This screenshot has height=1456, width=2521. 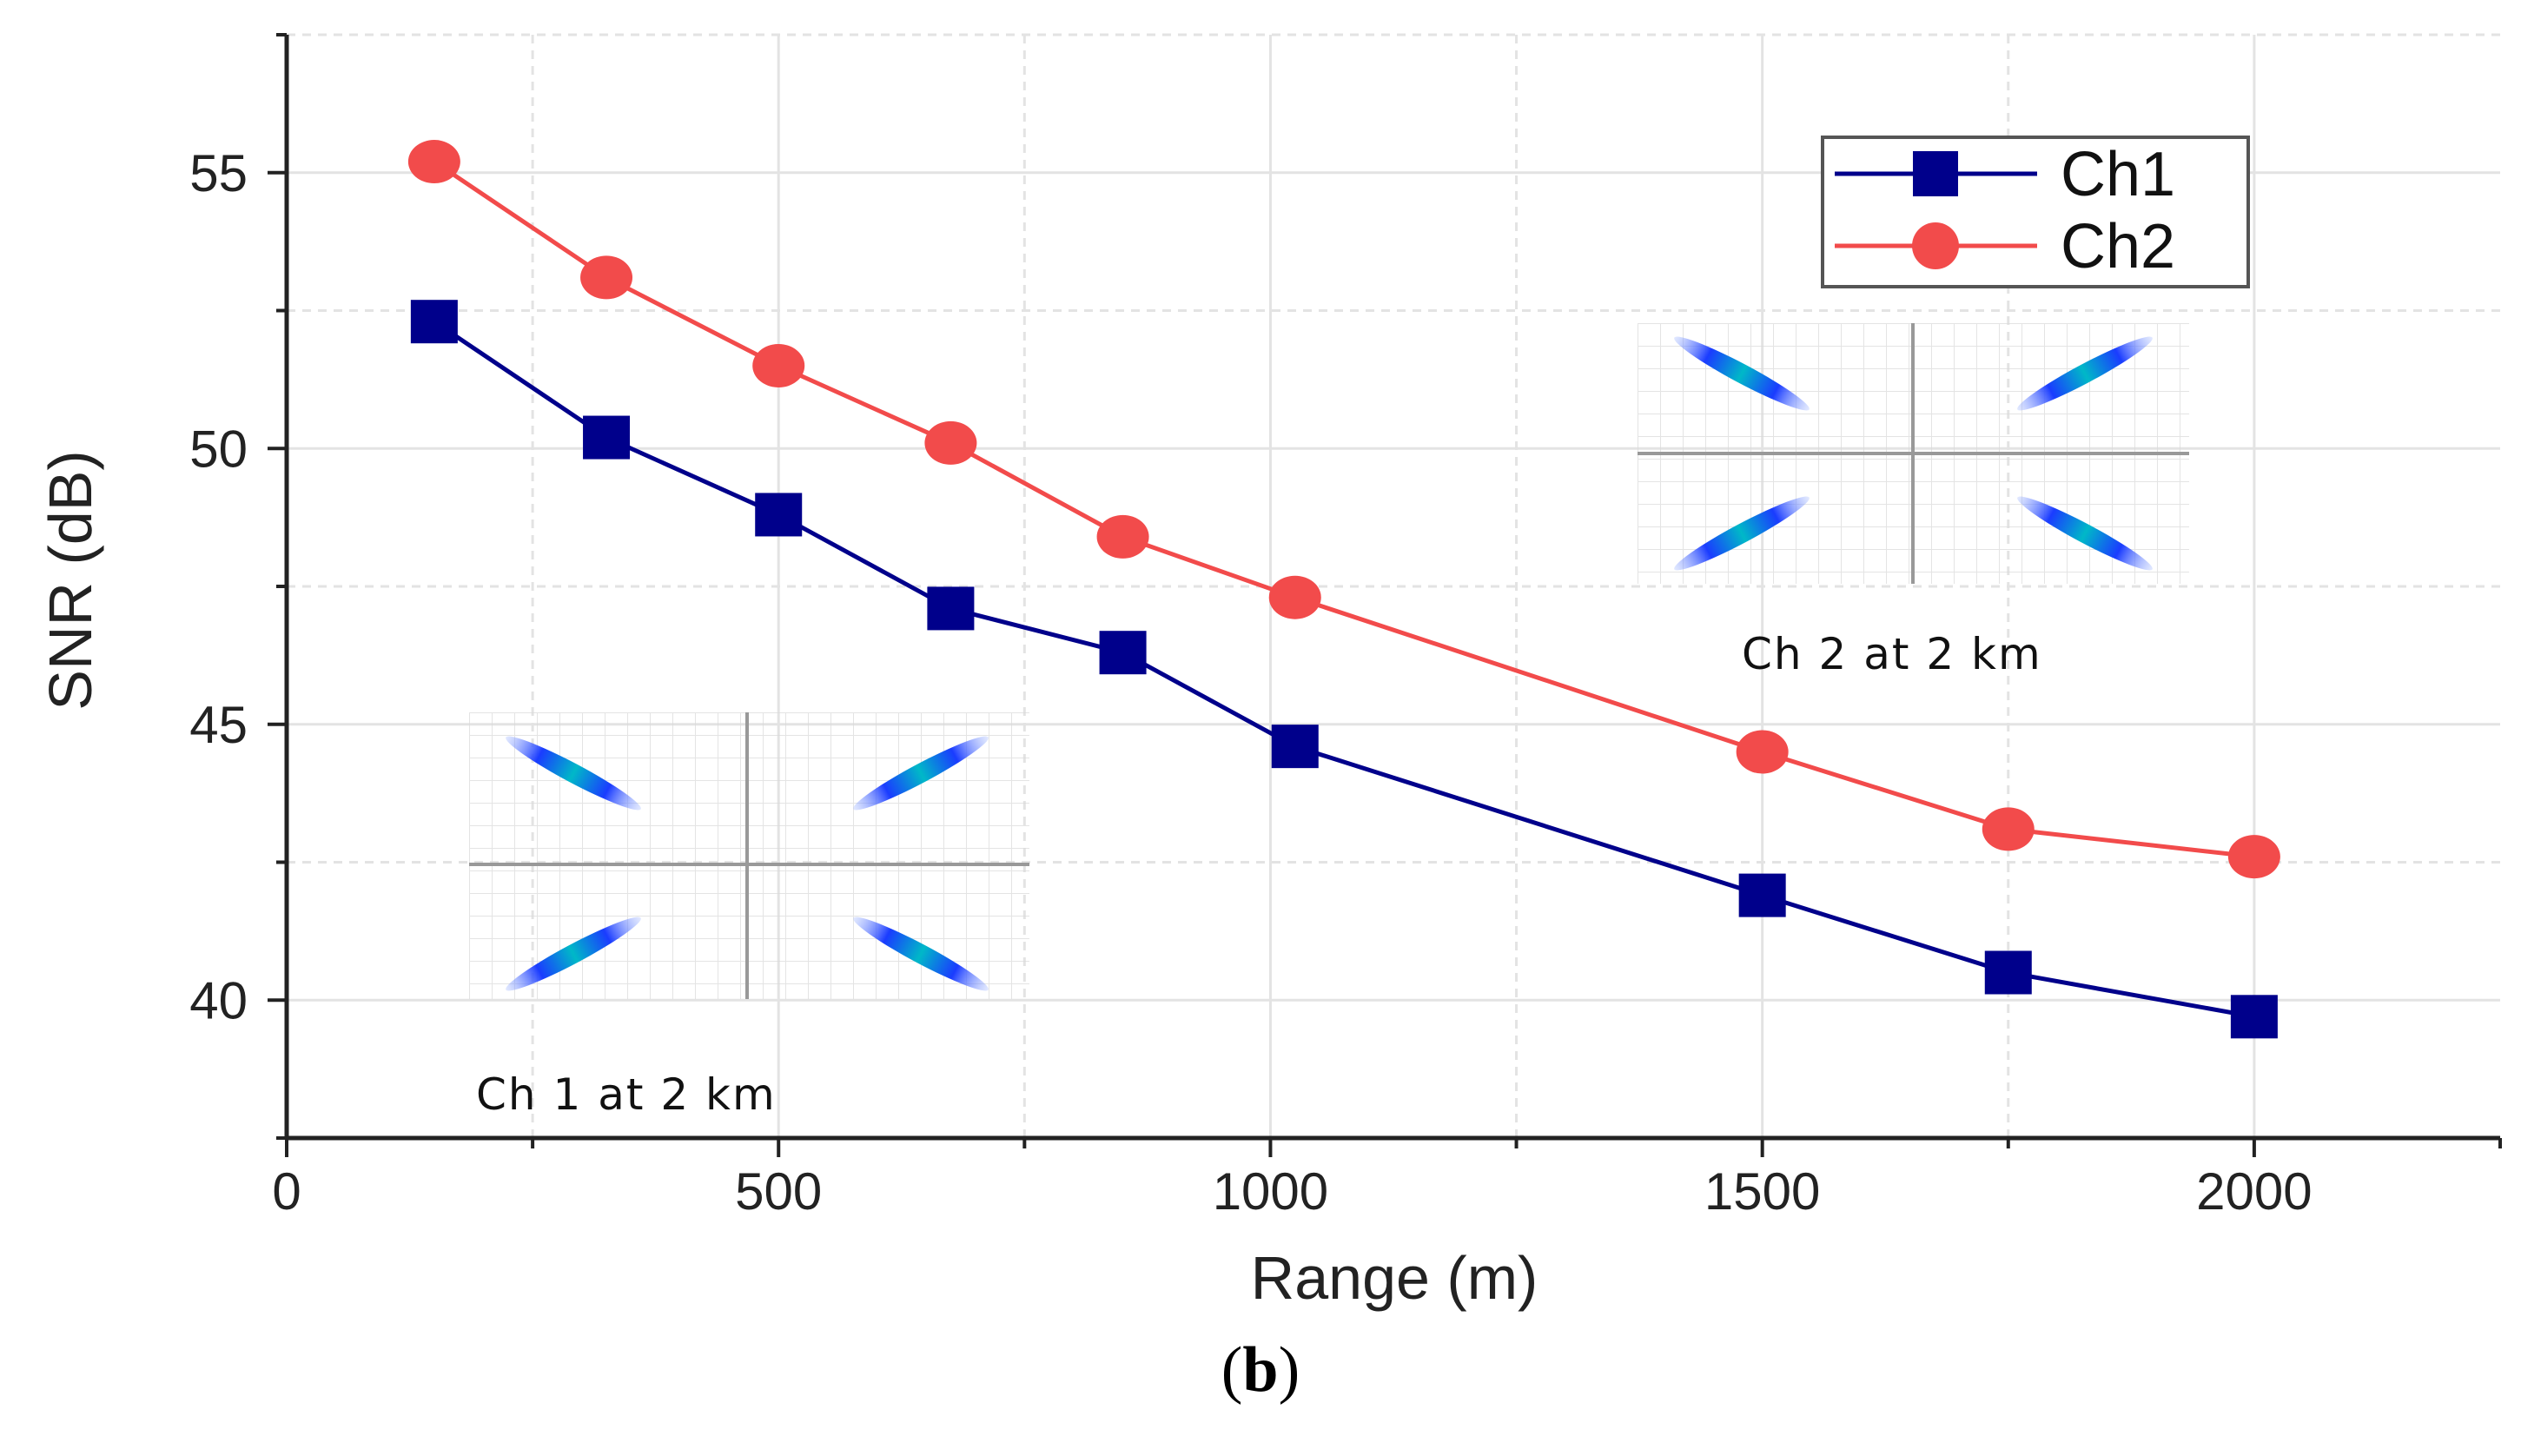 I want to click on inset-ch1-constellation, so click(x=749, y=855).